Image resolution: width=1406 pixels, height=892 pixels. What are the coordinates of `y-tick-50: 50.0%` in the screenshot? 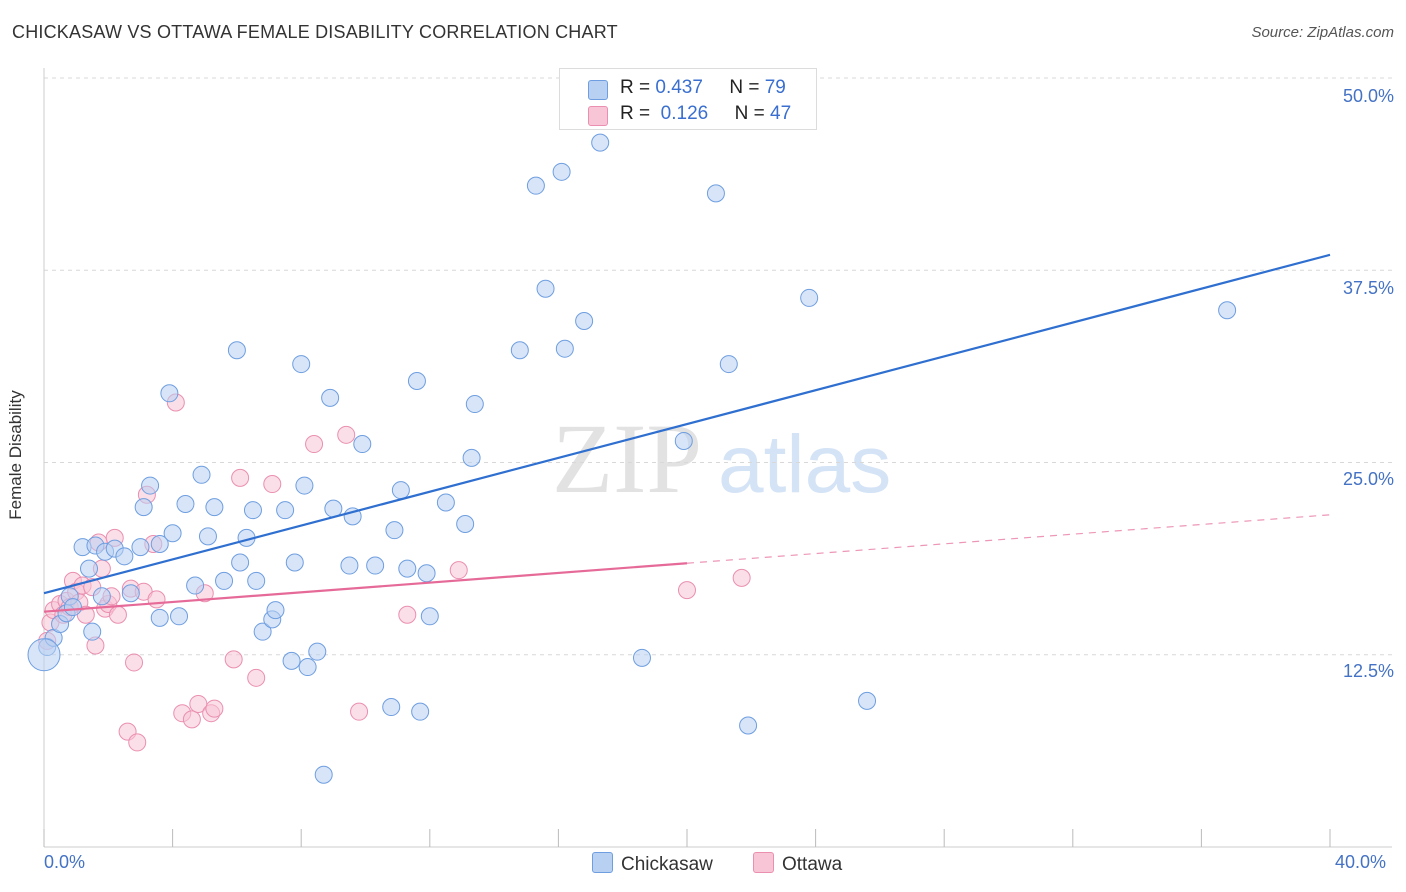 It's located at (1368, 96).